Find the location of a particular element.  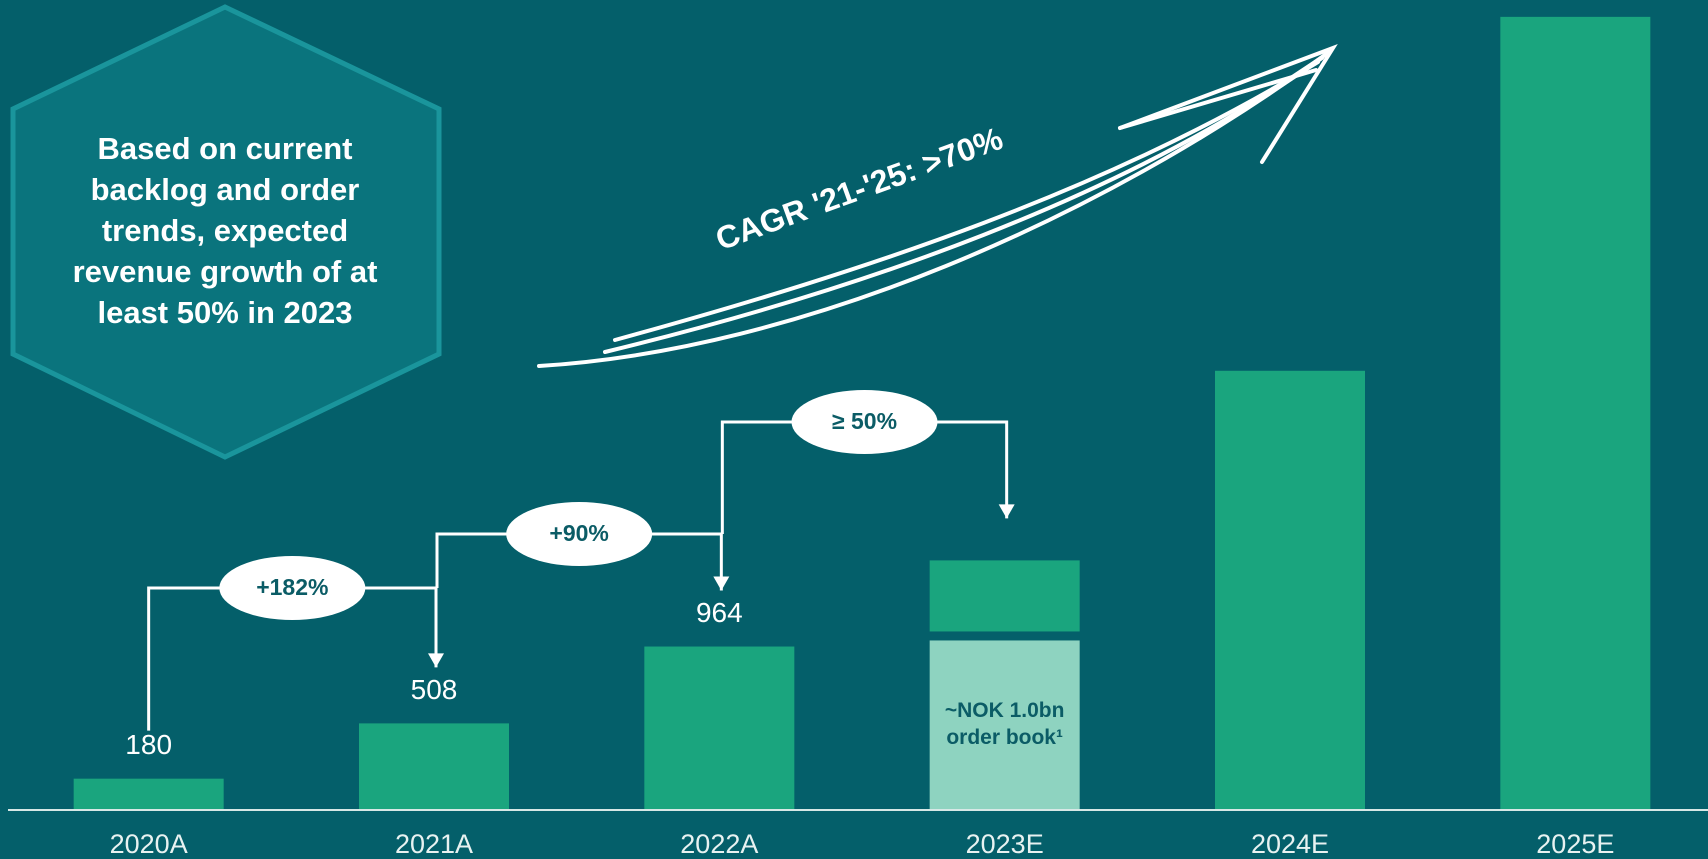

growth-label: ≥ 50% is located at coordinates (864, 421).